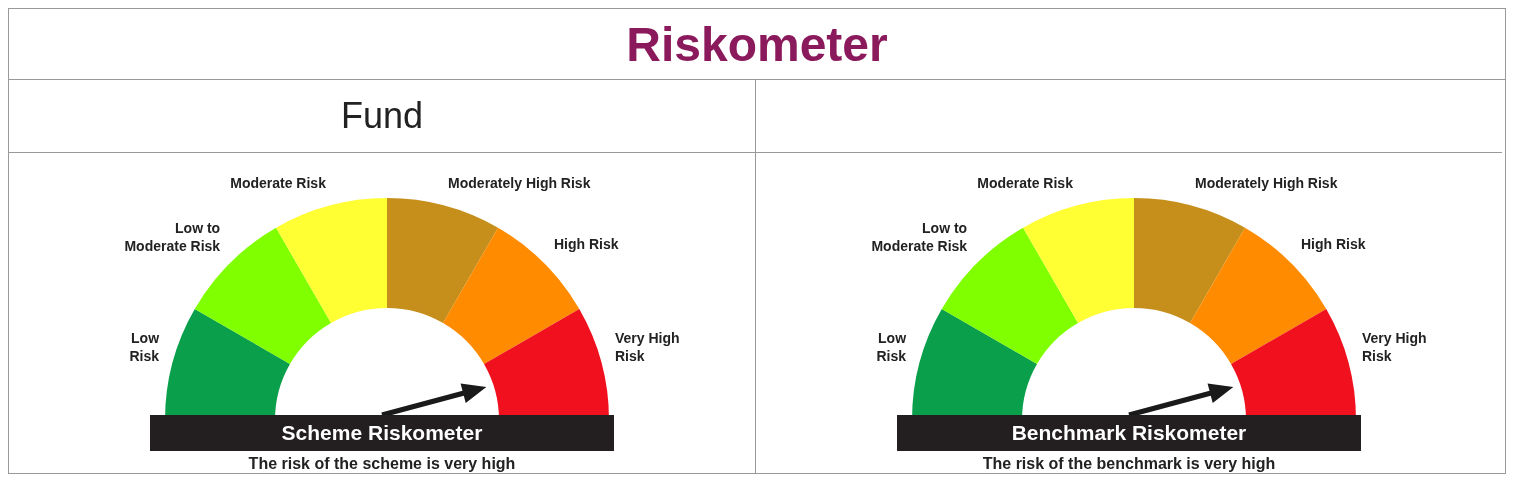 Image resolution: width=1516 pixels, height=496 pixels. I want to click on text: The risk of the scheme is very high, so click(382, 464).